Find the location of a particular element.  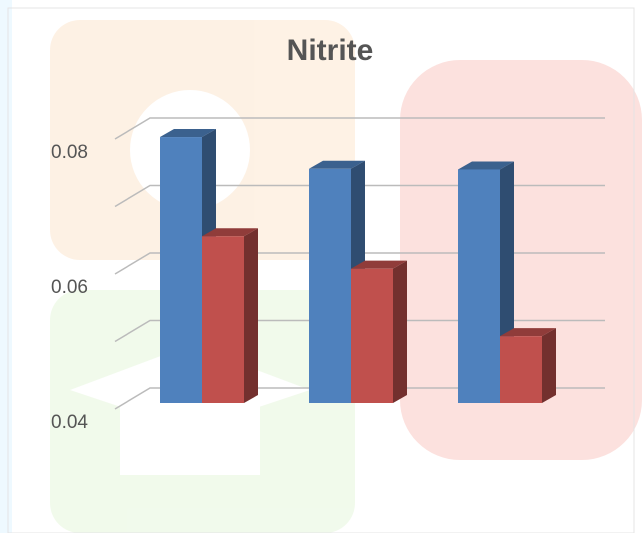

chart-title: Nitrite is located at coordinates (330, 50).